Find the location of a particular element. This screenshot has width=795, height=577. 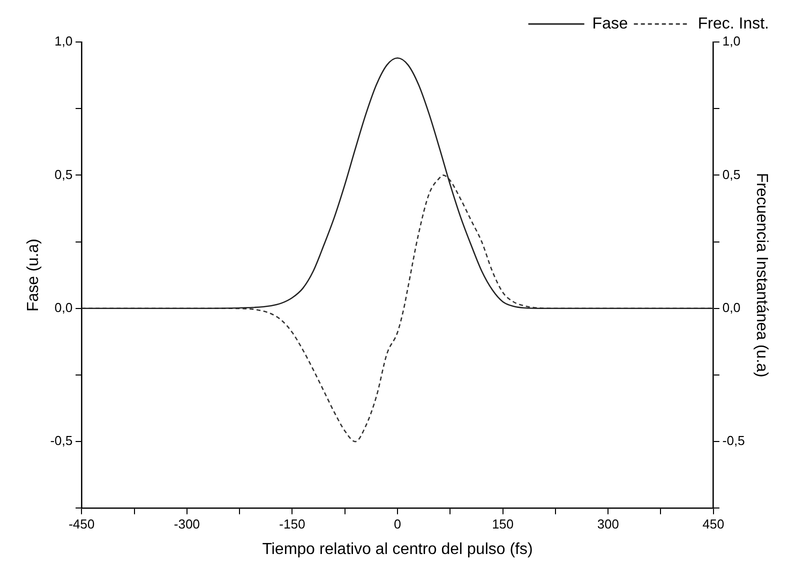

y2-tick-label: -0,5 is located at coordinates (733, 440).